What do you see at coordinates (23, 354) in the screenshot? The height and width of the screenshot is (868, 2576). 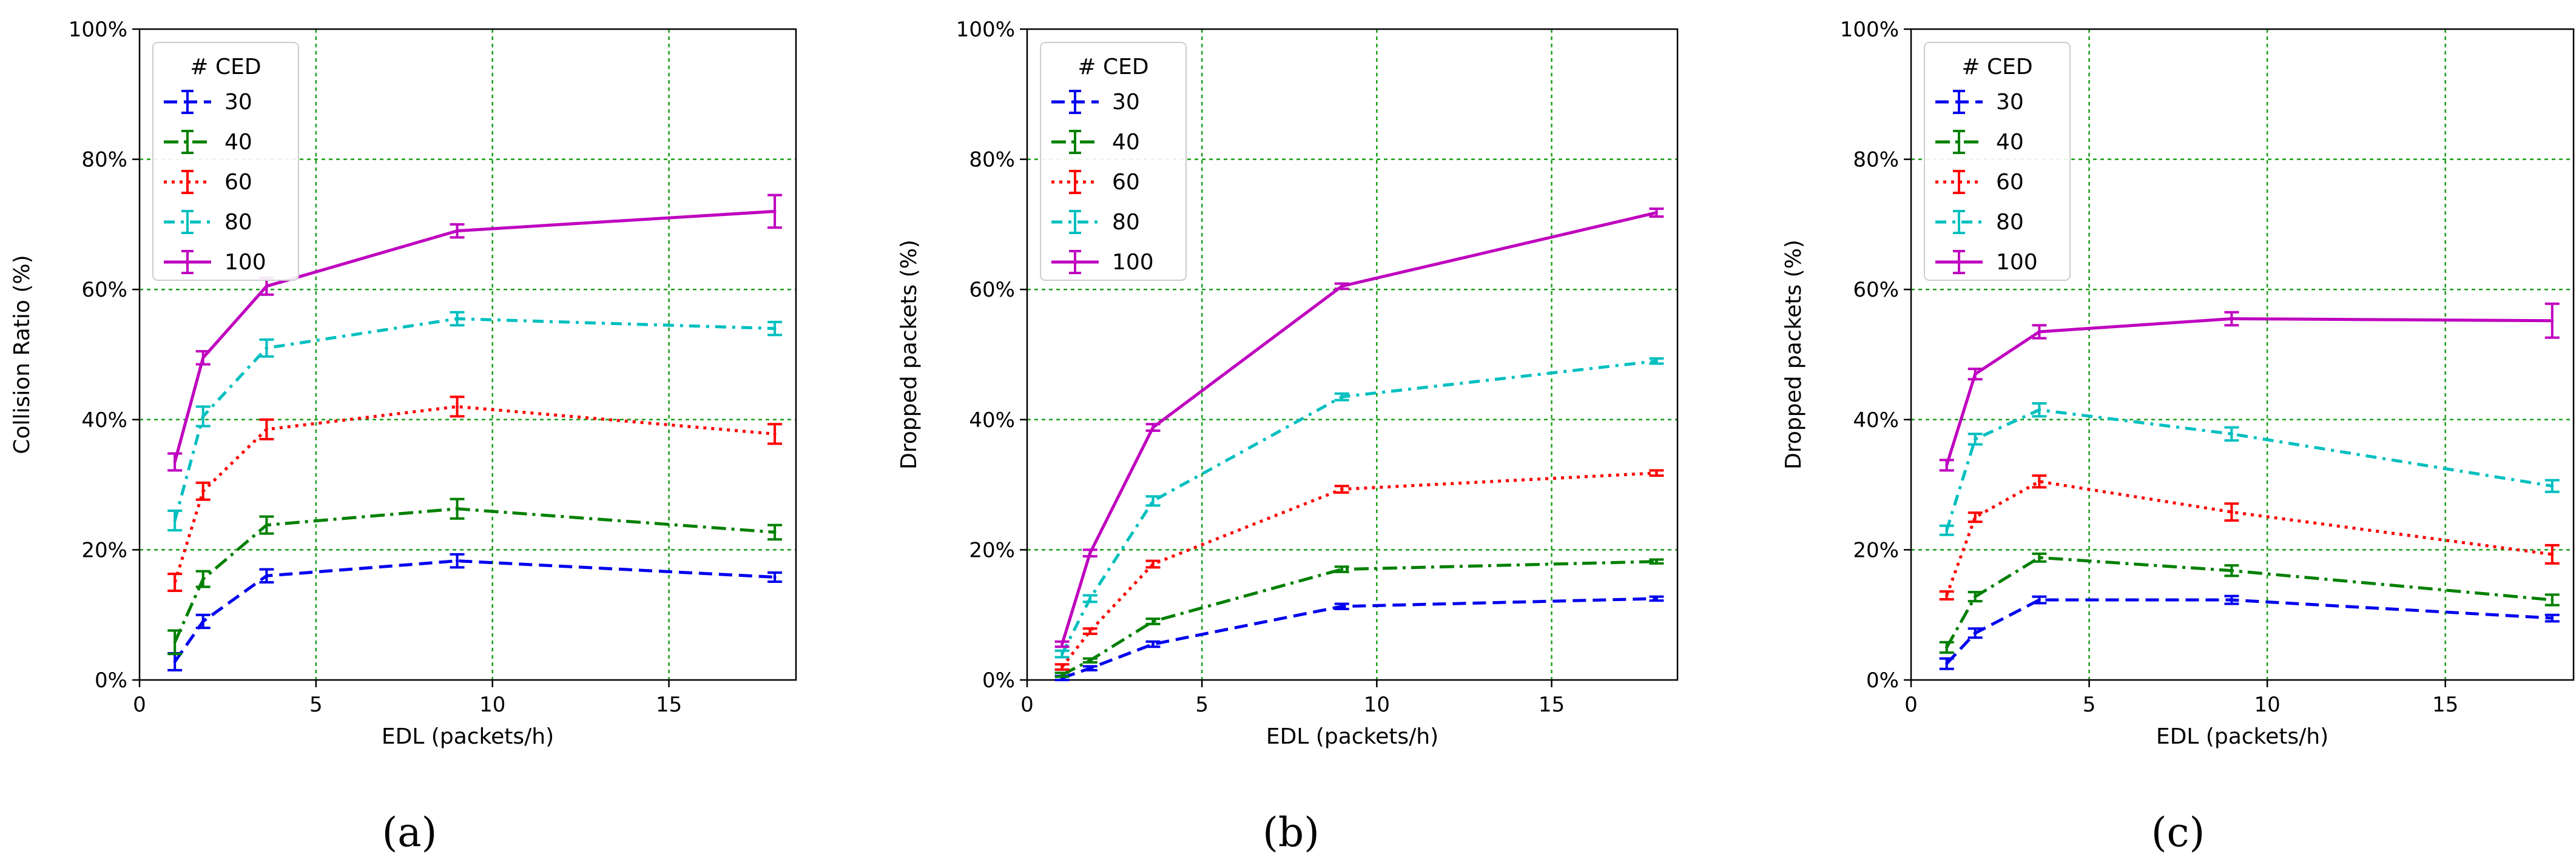 I see `y-axis-label: Collision Ratio (%)` at bounding box center [23, 354].